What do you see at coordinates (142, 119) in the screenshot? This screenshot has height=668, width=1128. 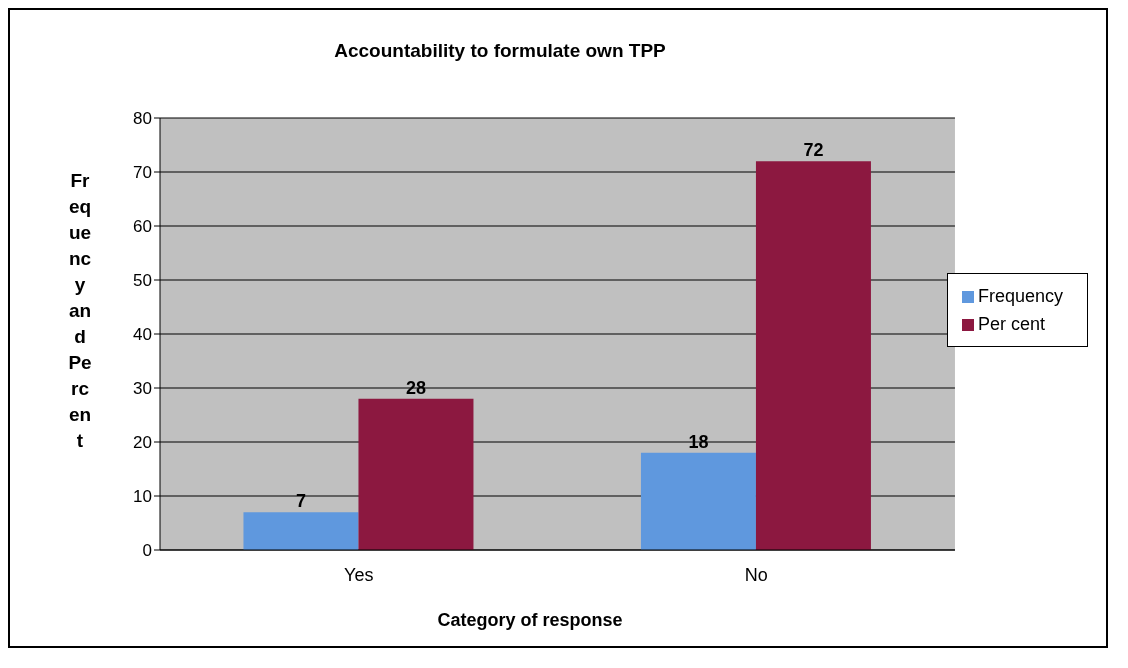 I see `y-tick-label: 80` at bounding box center [142, 119].